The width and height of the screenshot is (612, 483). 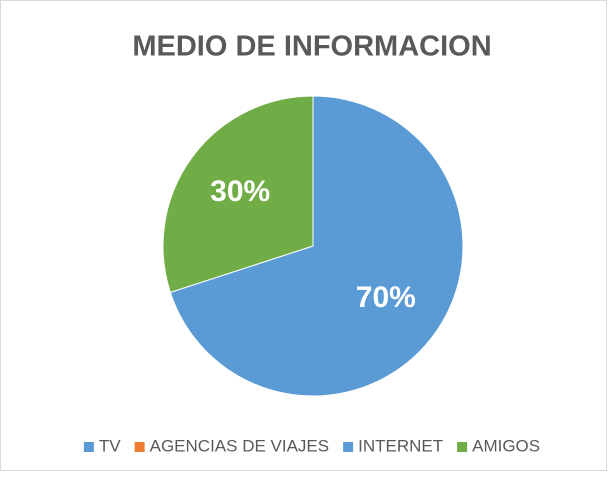 What do you see at coordinates (506, 445) in the screenshot?
I see `legend-label: AMIGOS` at bounding box center [506, 445].